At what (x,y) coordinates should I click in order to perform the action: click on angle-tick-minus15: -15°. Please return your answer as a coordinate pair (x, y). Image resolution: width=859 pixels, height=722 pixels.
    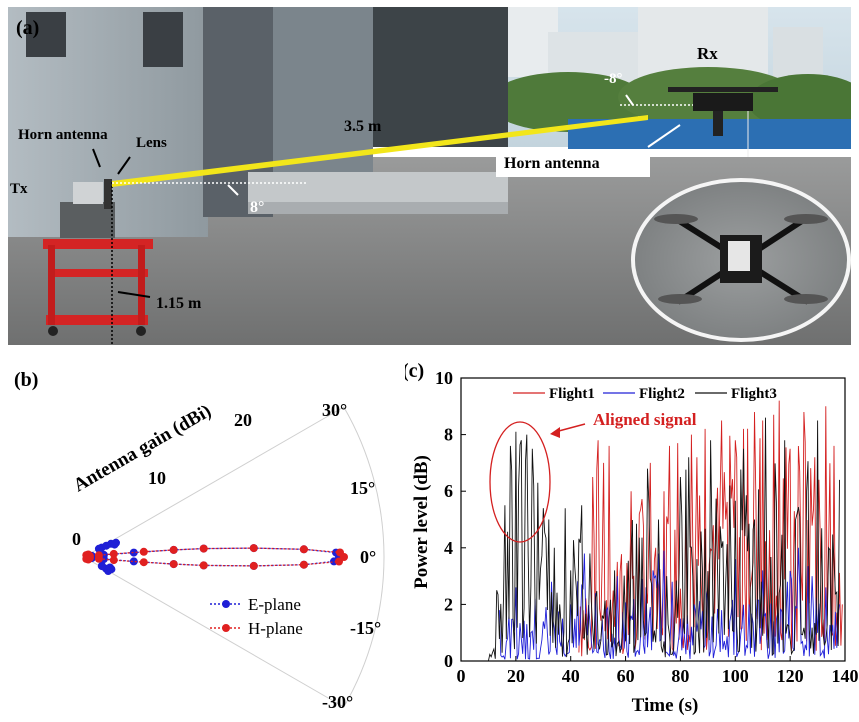
    Looking at the image, I should click on (365, 628).